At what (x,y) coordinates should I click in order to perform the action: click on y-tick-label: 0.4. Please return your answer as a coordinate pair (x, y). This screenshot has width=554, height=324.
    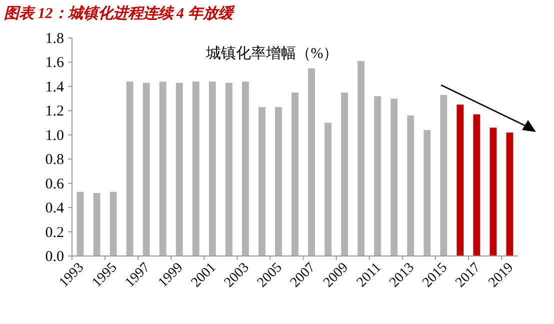
    Looking at the image, I should click on (54, 208).